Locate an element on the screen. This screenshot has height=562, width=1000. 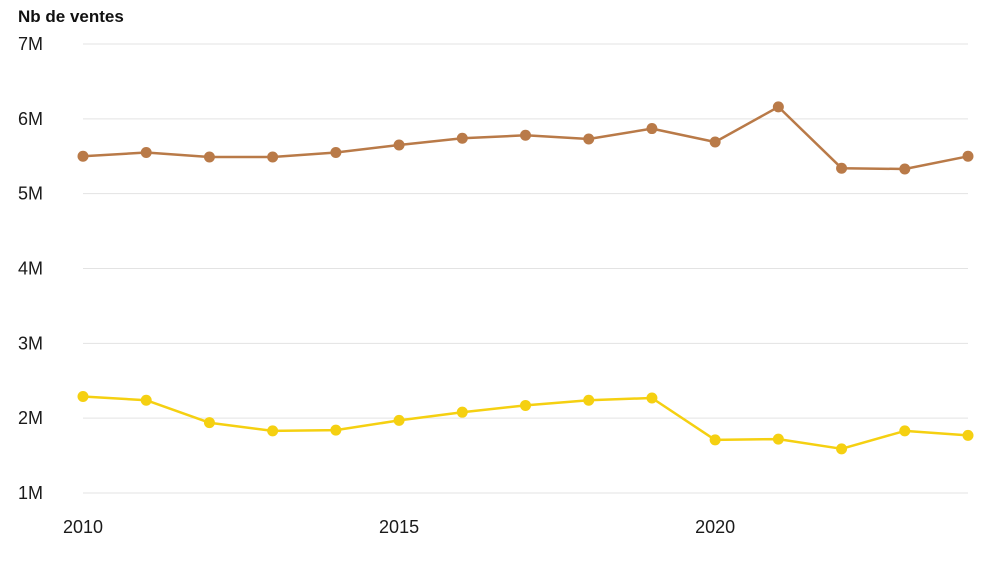
y-tick-label: 4M is located at coordinates (30, 269).